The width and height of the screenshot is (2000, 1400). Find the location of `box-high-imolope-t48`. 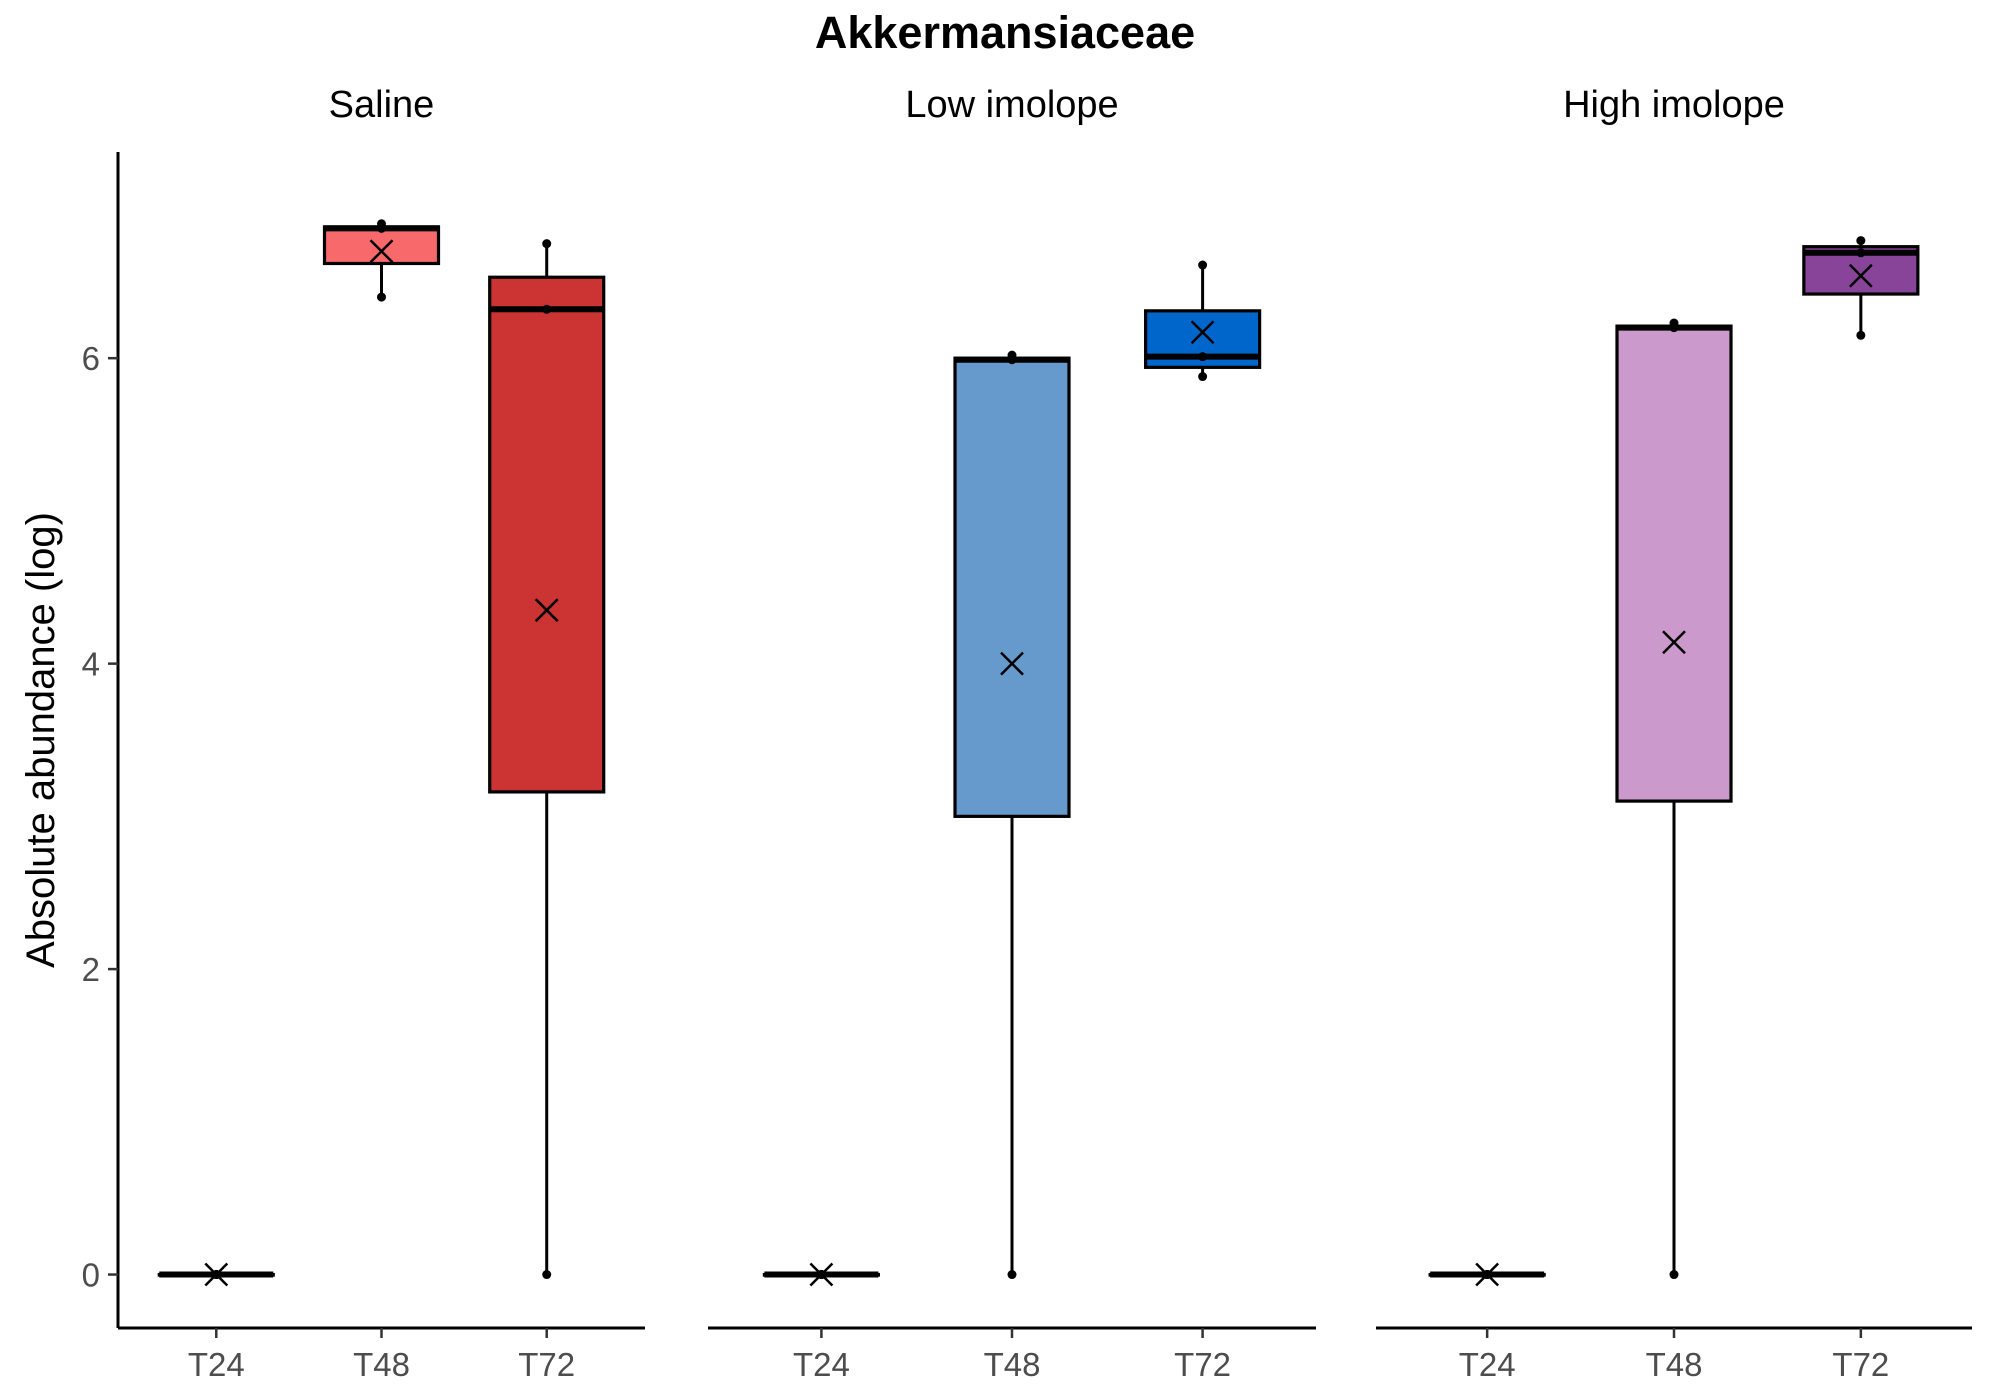

box-high-imolope-t48 is located at coordinates (1674, 799).